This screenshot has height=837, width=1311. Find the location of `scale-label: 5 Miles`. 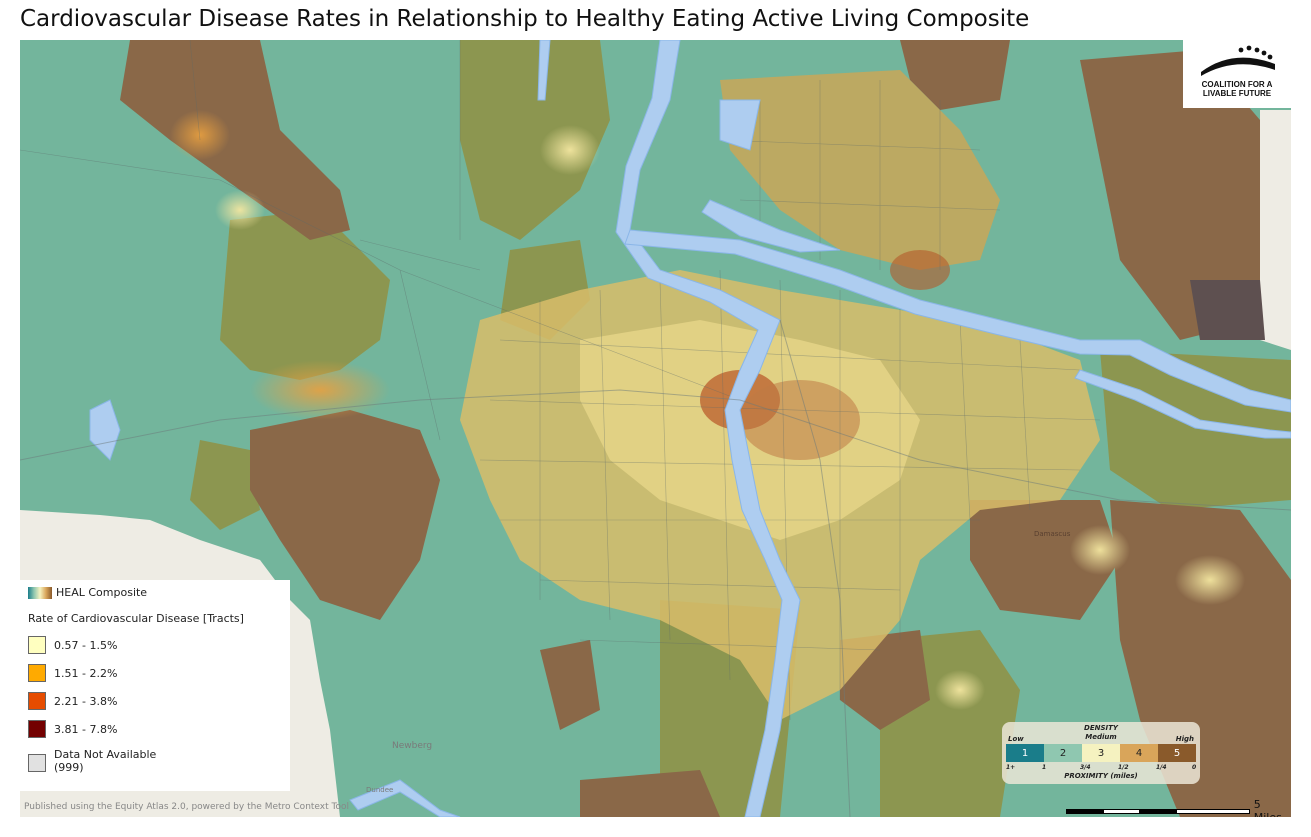

scale-label: 5 Miles is located at coordinates (1267, 807).